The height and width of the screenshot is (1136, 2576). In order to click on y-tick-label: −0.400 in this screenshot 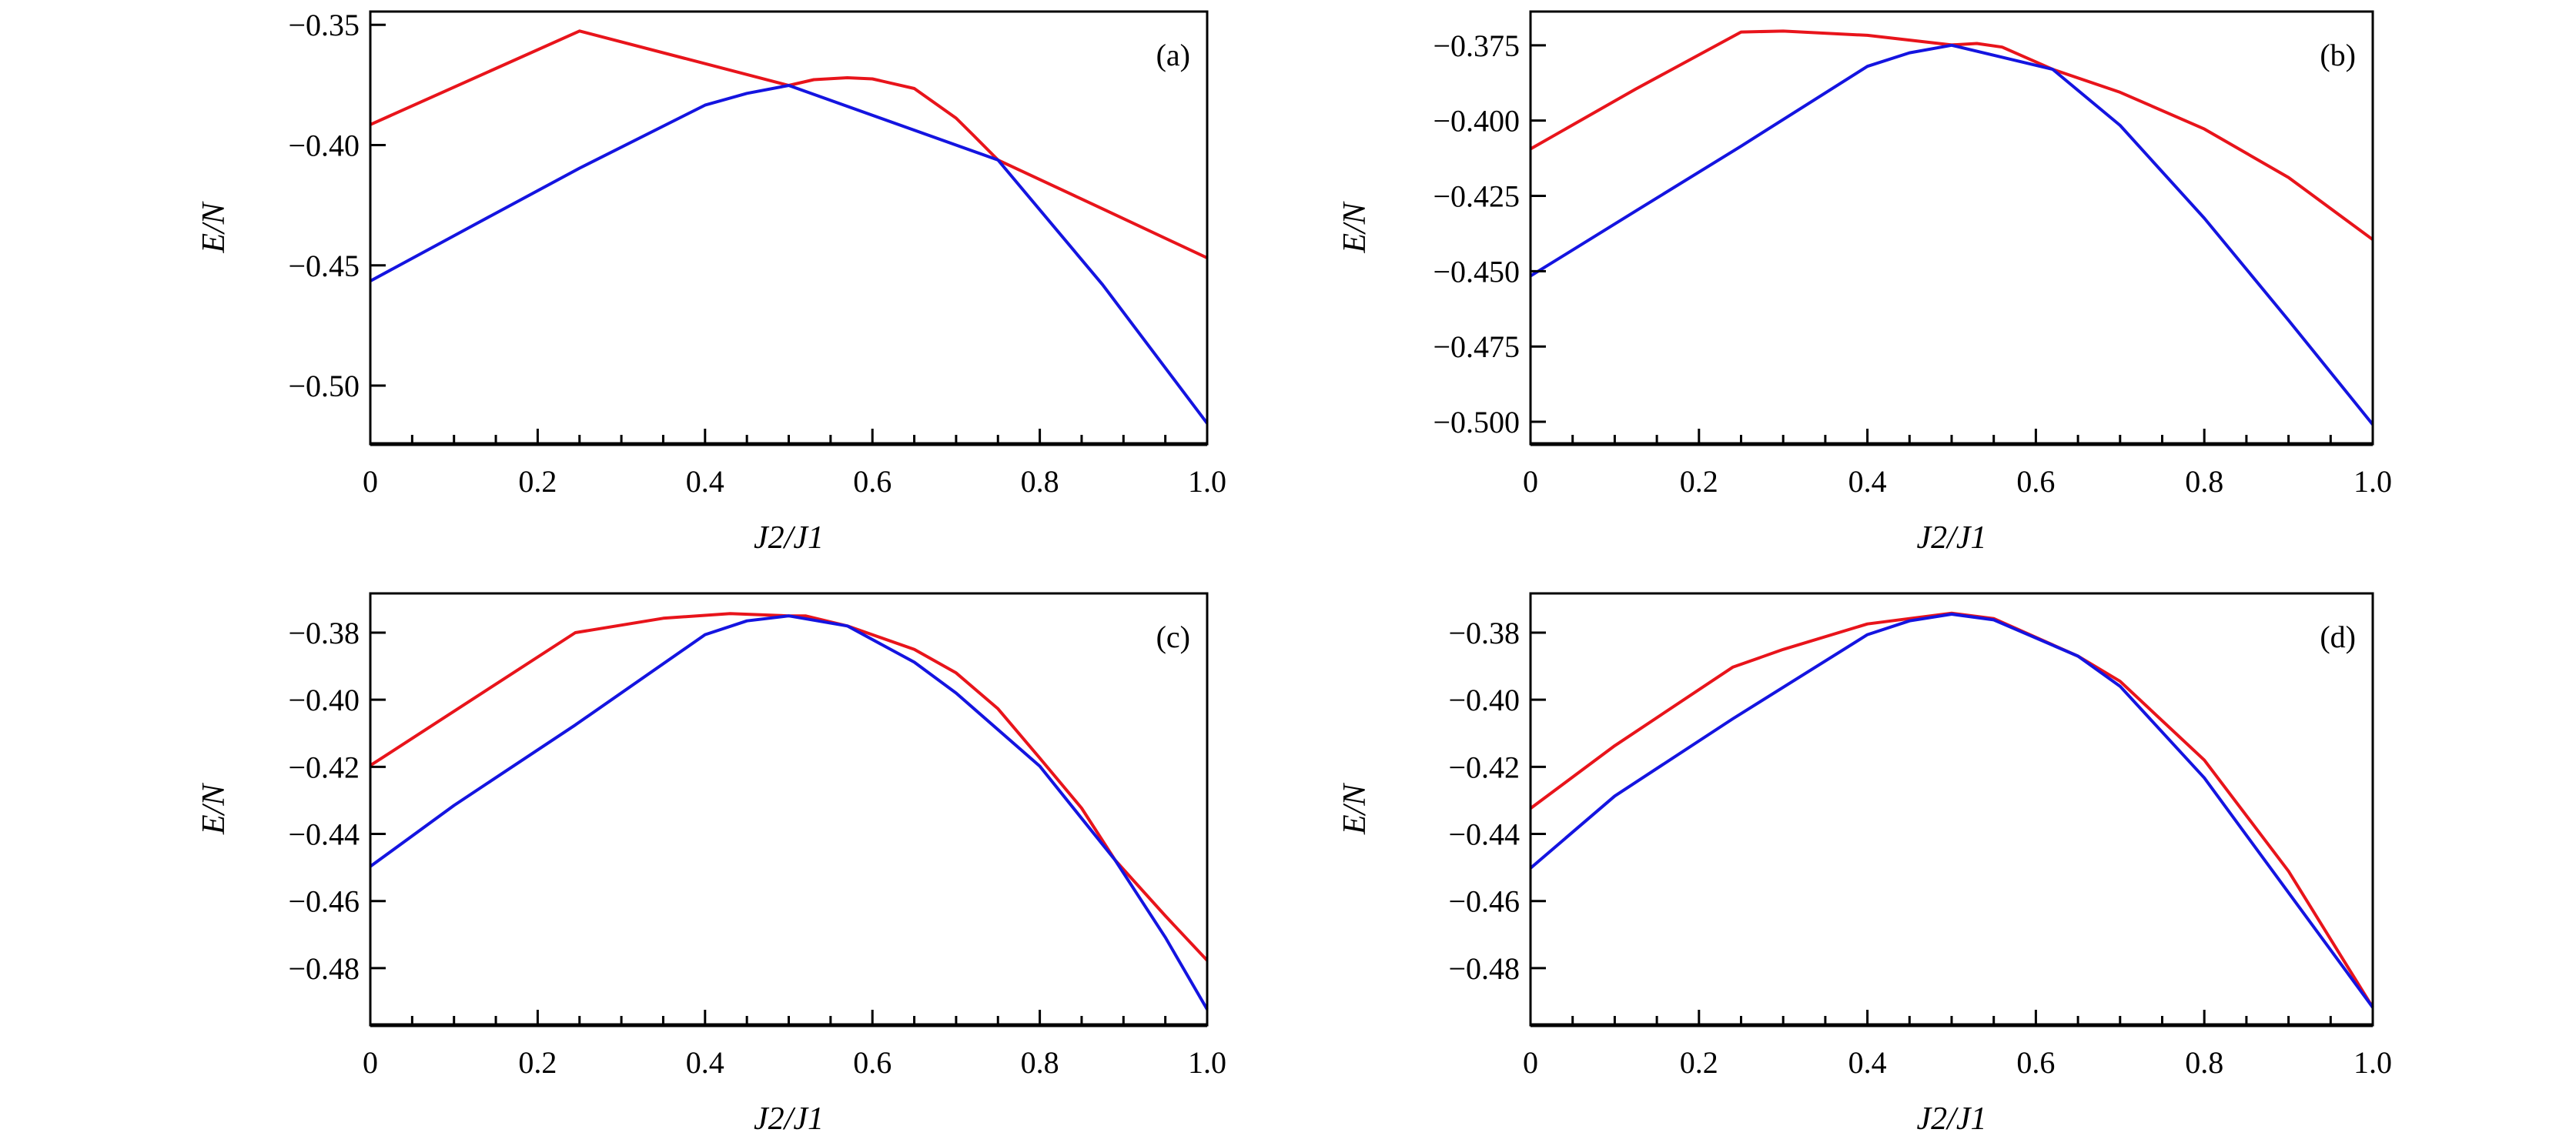, I will do `click(1476, 121)`.